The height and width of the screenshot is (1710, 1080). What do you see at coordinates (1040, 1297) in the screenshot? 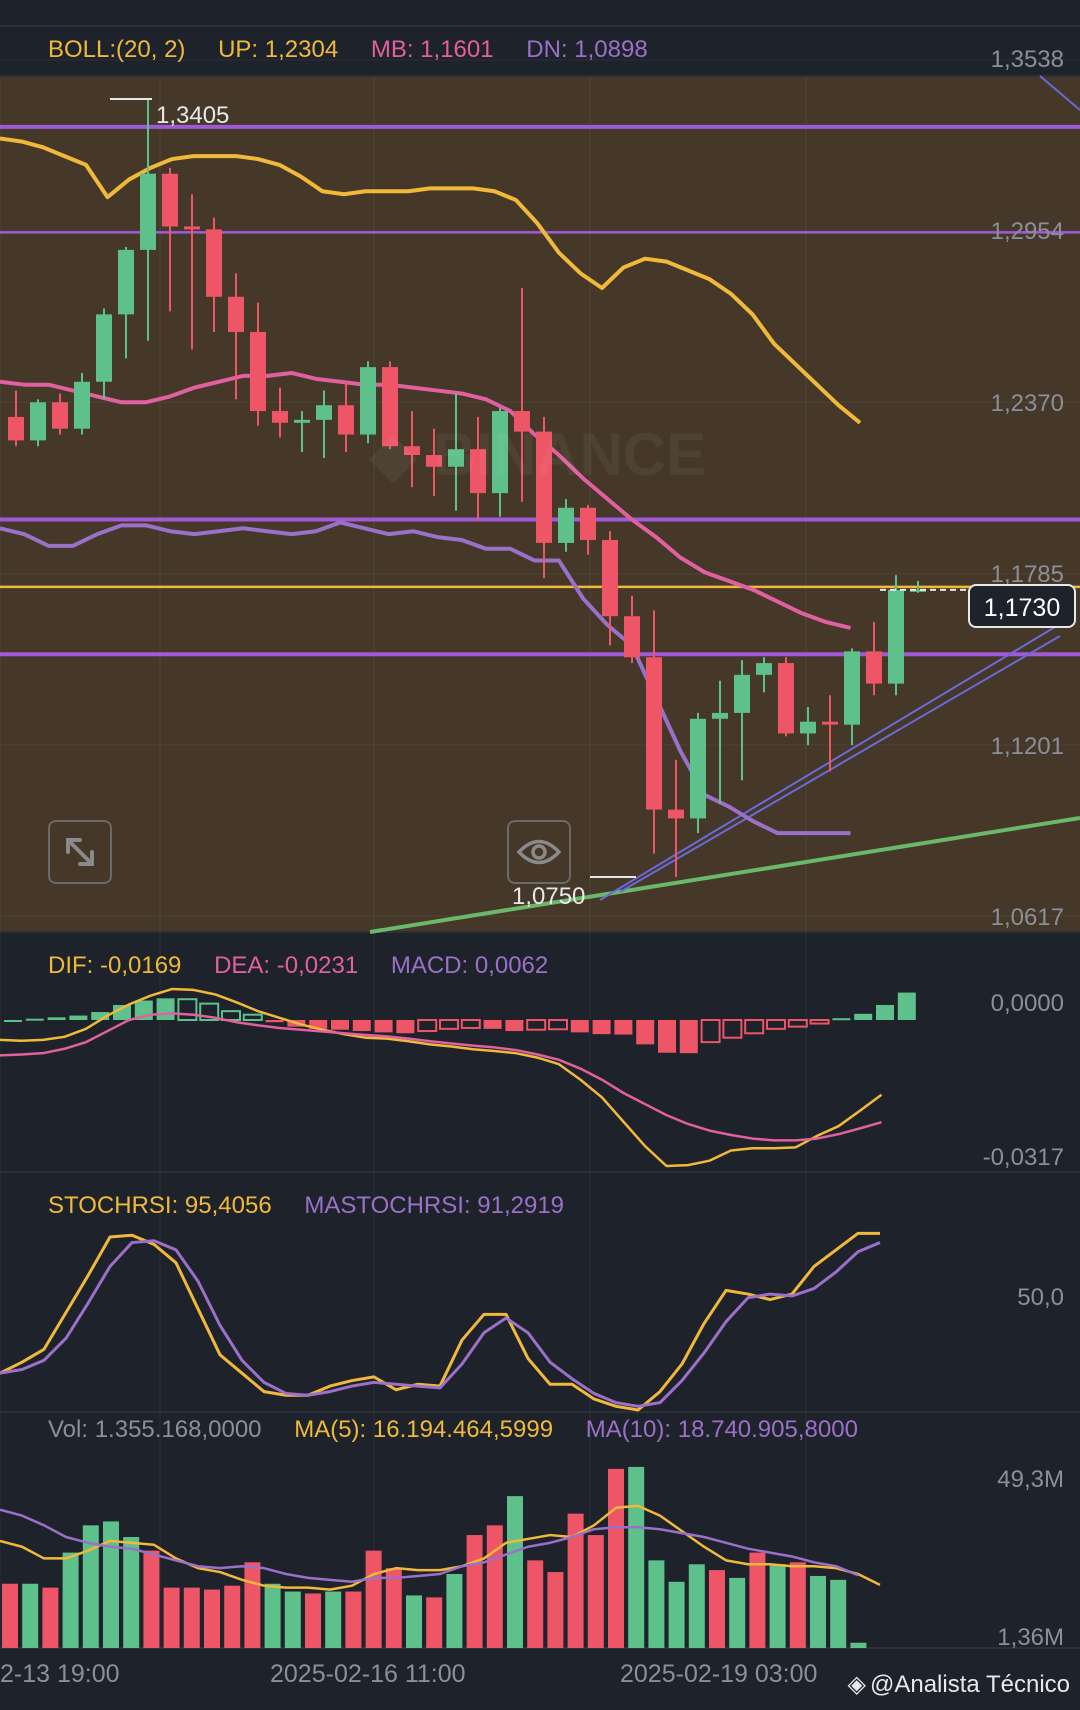
I see `stoch-axis-label: 50,0` at bounding box center [1040, 1297].